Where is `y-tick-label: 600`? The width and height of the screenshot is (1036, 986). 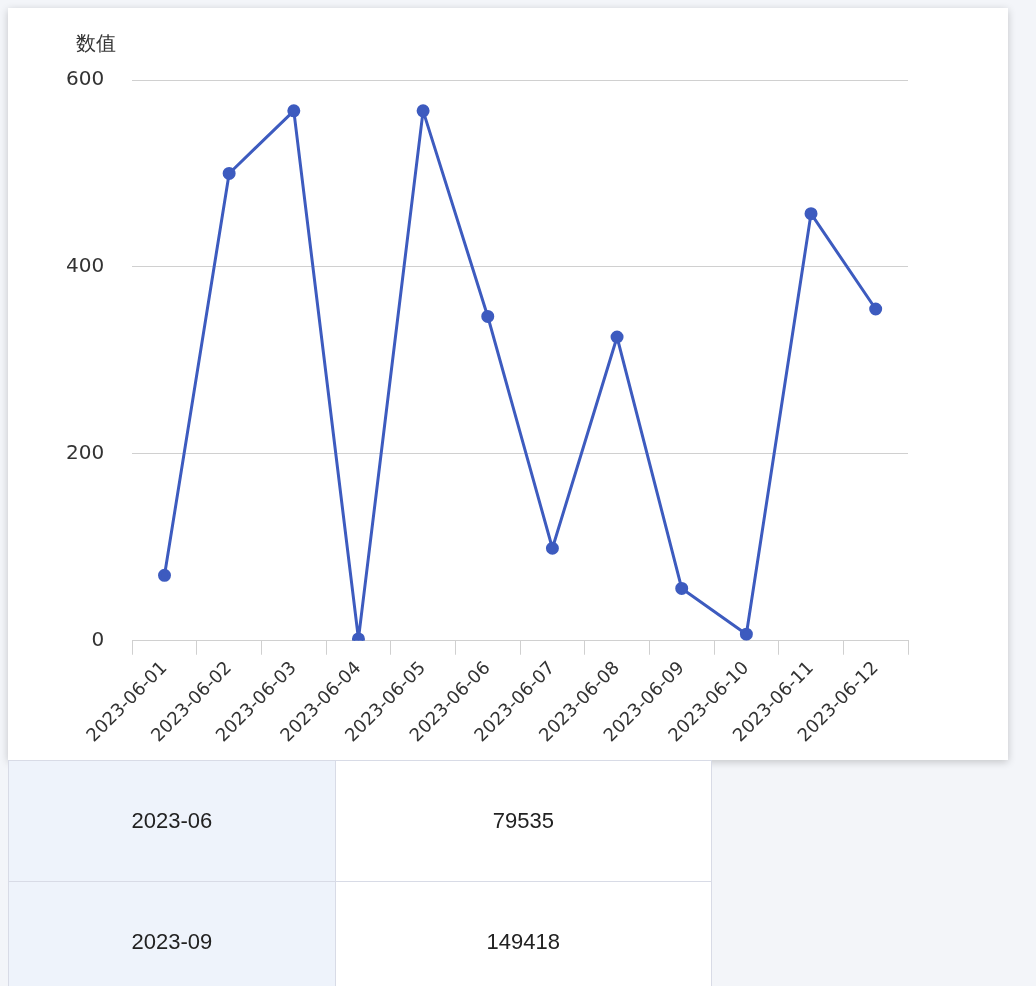
y-tick-label: 600 is located at coordinates (85, 78).